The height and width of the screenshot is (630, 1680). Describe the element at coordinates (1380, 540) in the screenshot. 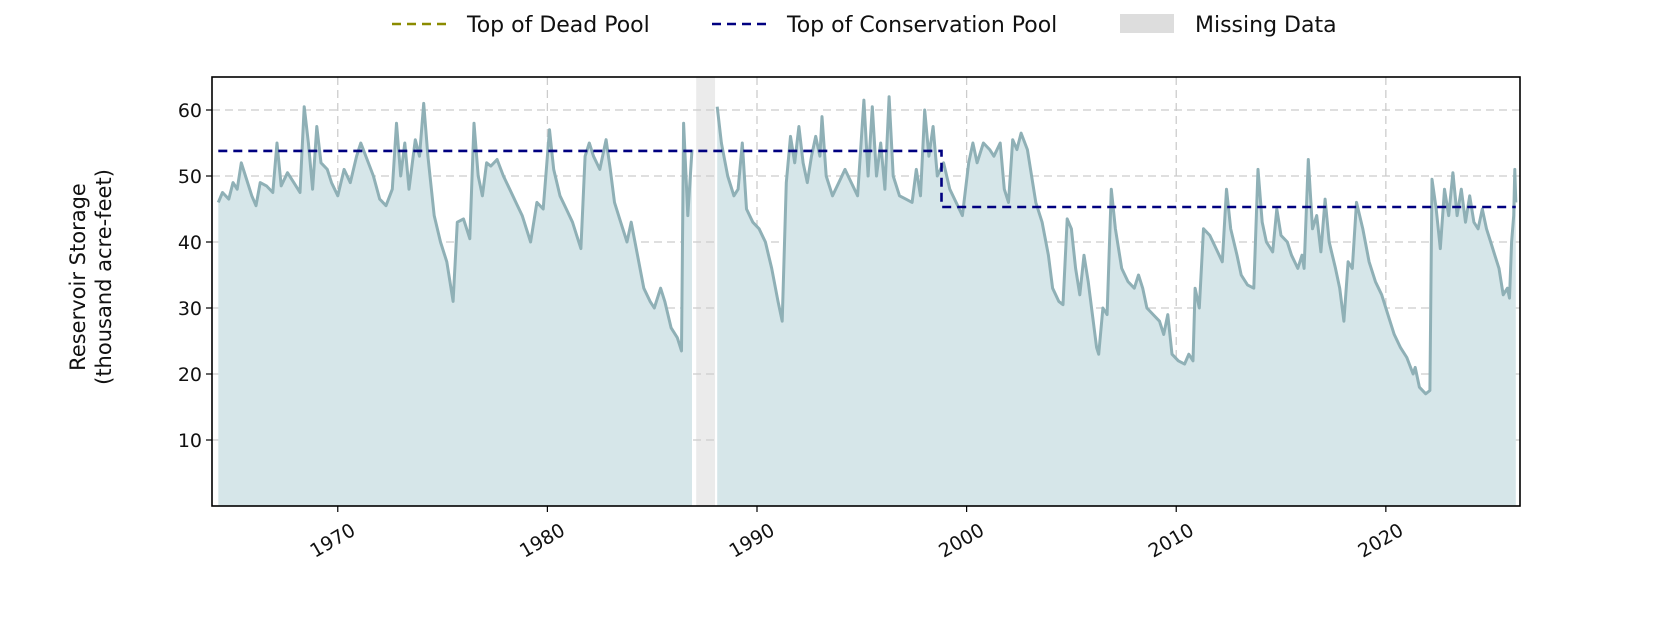

I see `x-tick-label-2020: 2020` at that location.